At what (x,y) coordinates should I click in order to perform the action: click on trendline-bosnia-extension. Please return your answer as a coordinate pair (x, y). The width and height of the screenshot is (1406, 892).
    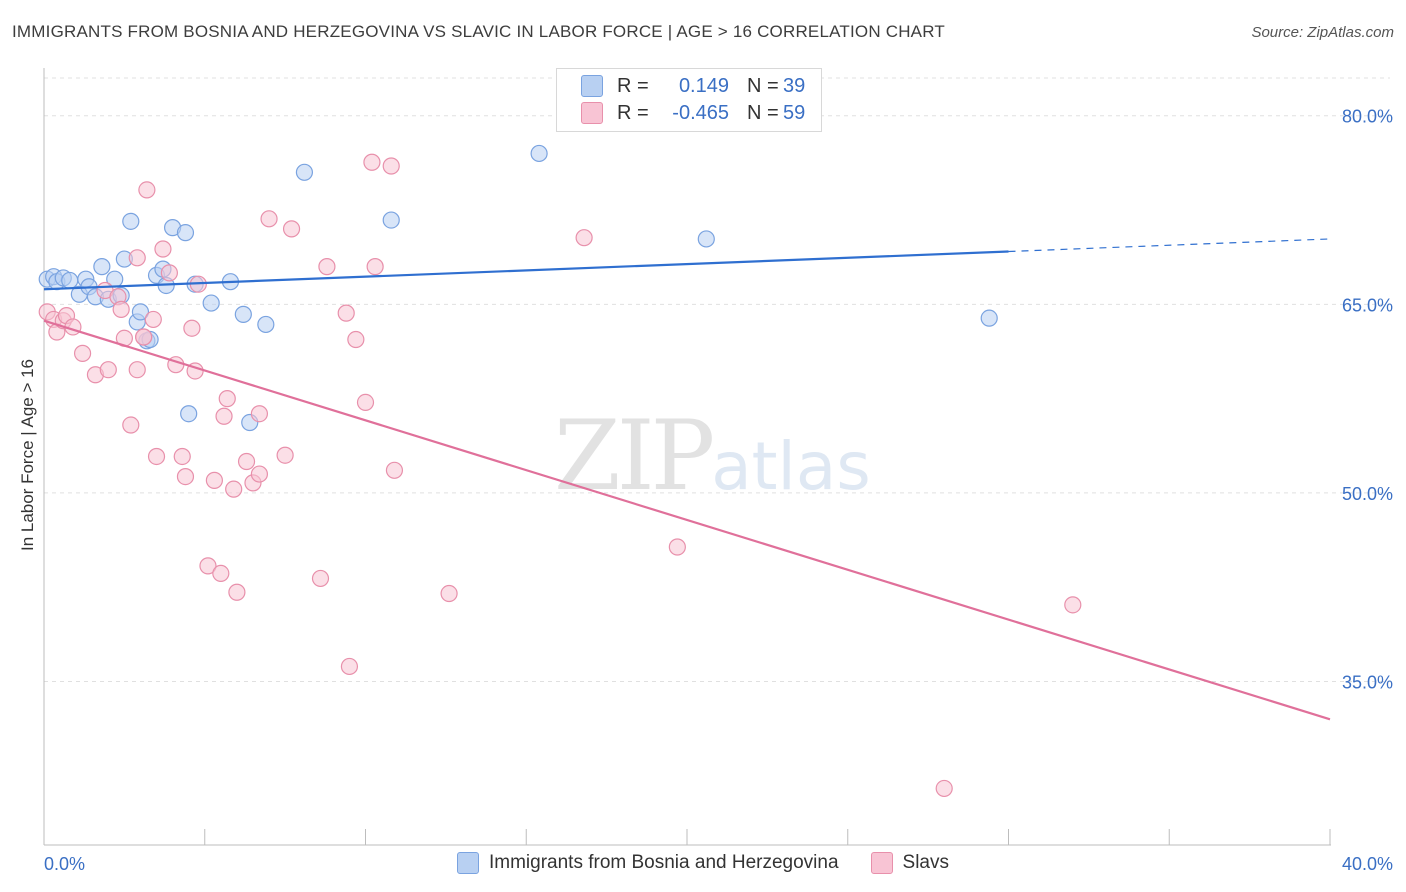
    Looking at the image, I should click on (1169, 245).